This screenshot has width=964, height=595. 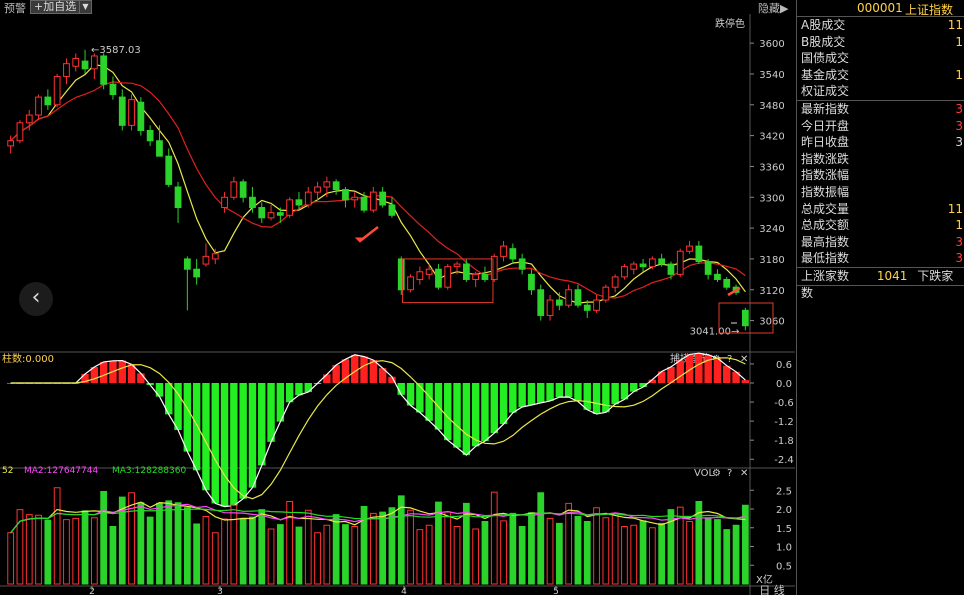 I want to click on macd-label: 柱数:0.000, so click(x=28, y=358).